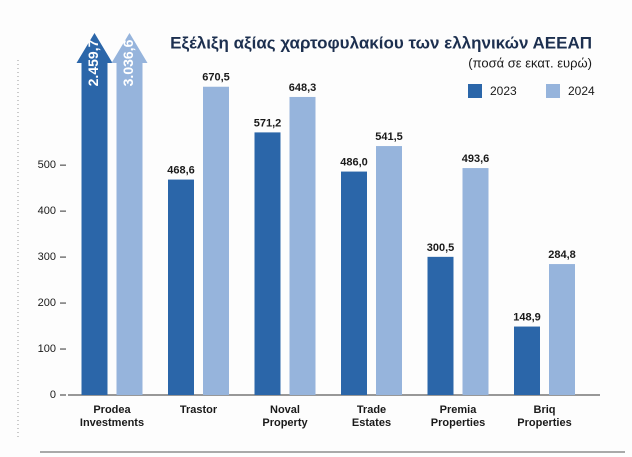 The image size is (632, 457). What do you see at coordinates (47, 349) in the screenshot?
I see `y-tick-label: 100` at bounding box center [47, 349].